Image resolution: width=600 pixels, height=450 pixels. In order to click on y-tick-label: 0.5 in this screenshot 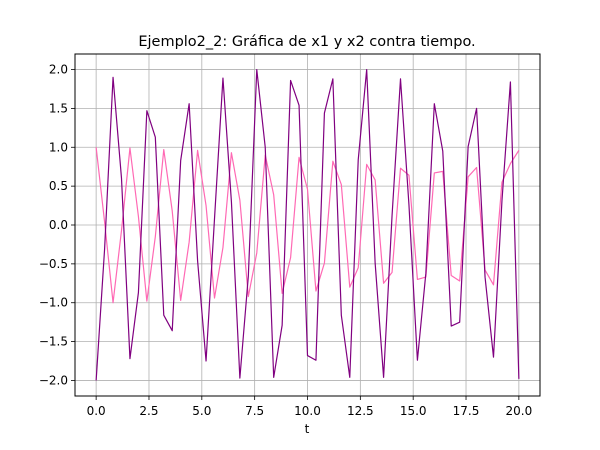, I will do `click(58, 186)`.